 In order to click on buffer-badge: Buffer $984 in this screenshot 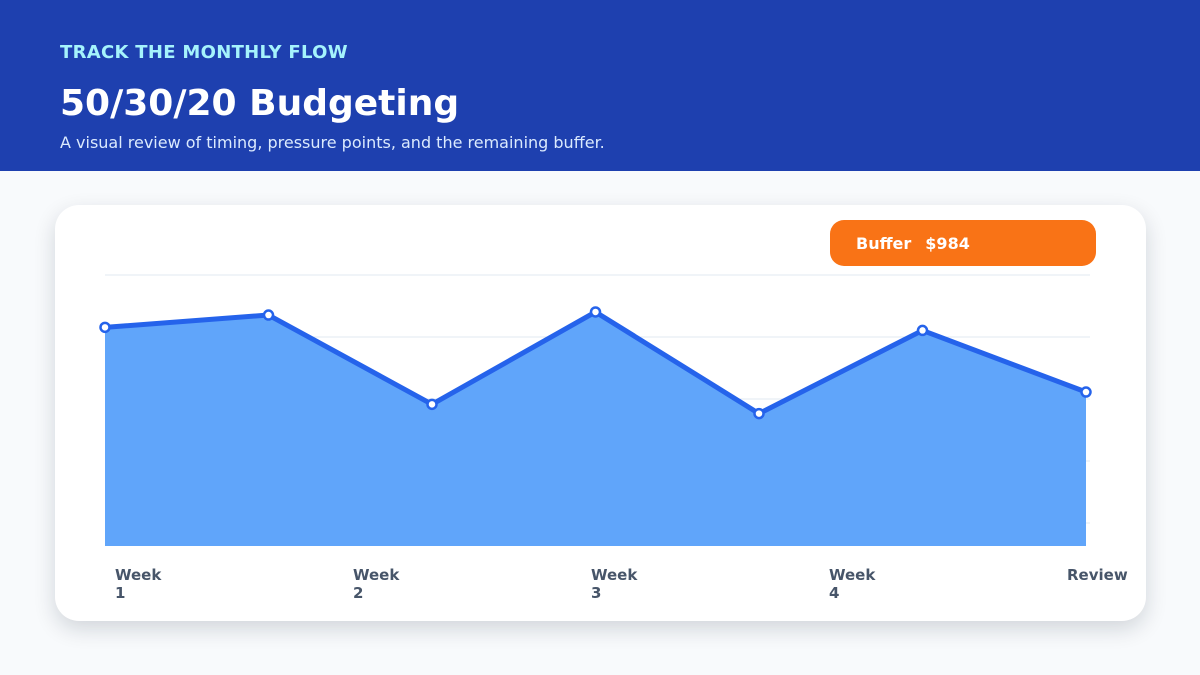, I will do `click(963, 243)`.